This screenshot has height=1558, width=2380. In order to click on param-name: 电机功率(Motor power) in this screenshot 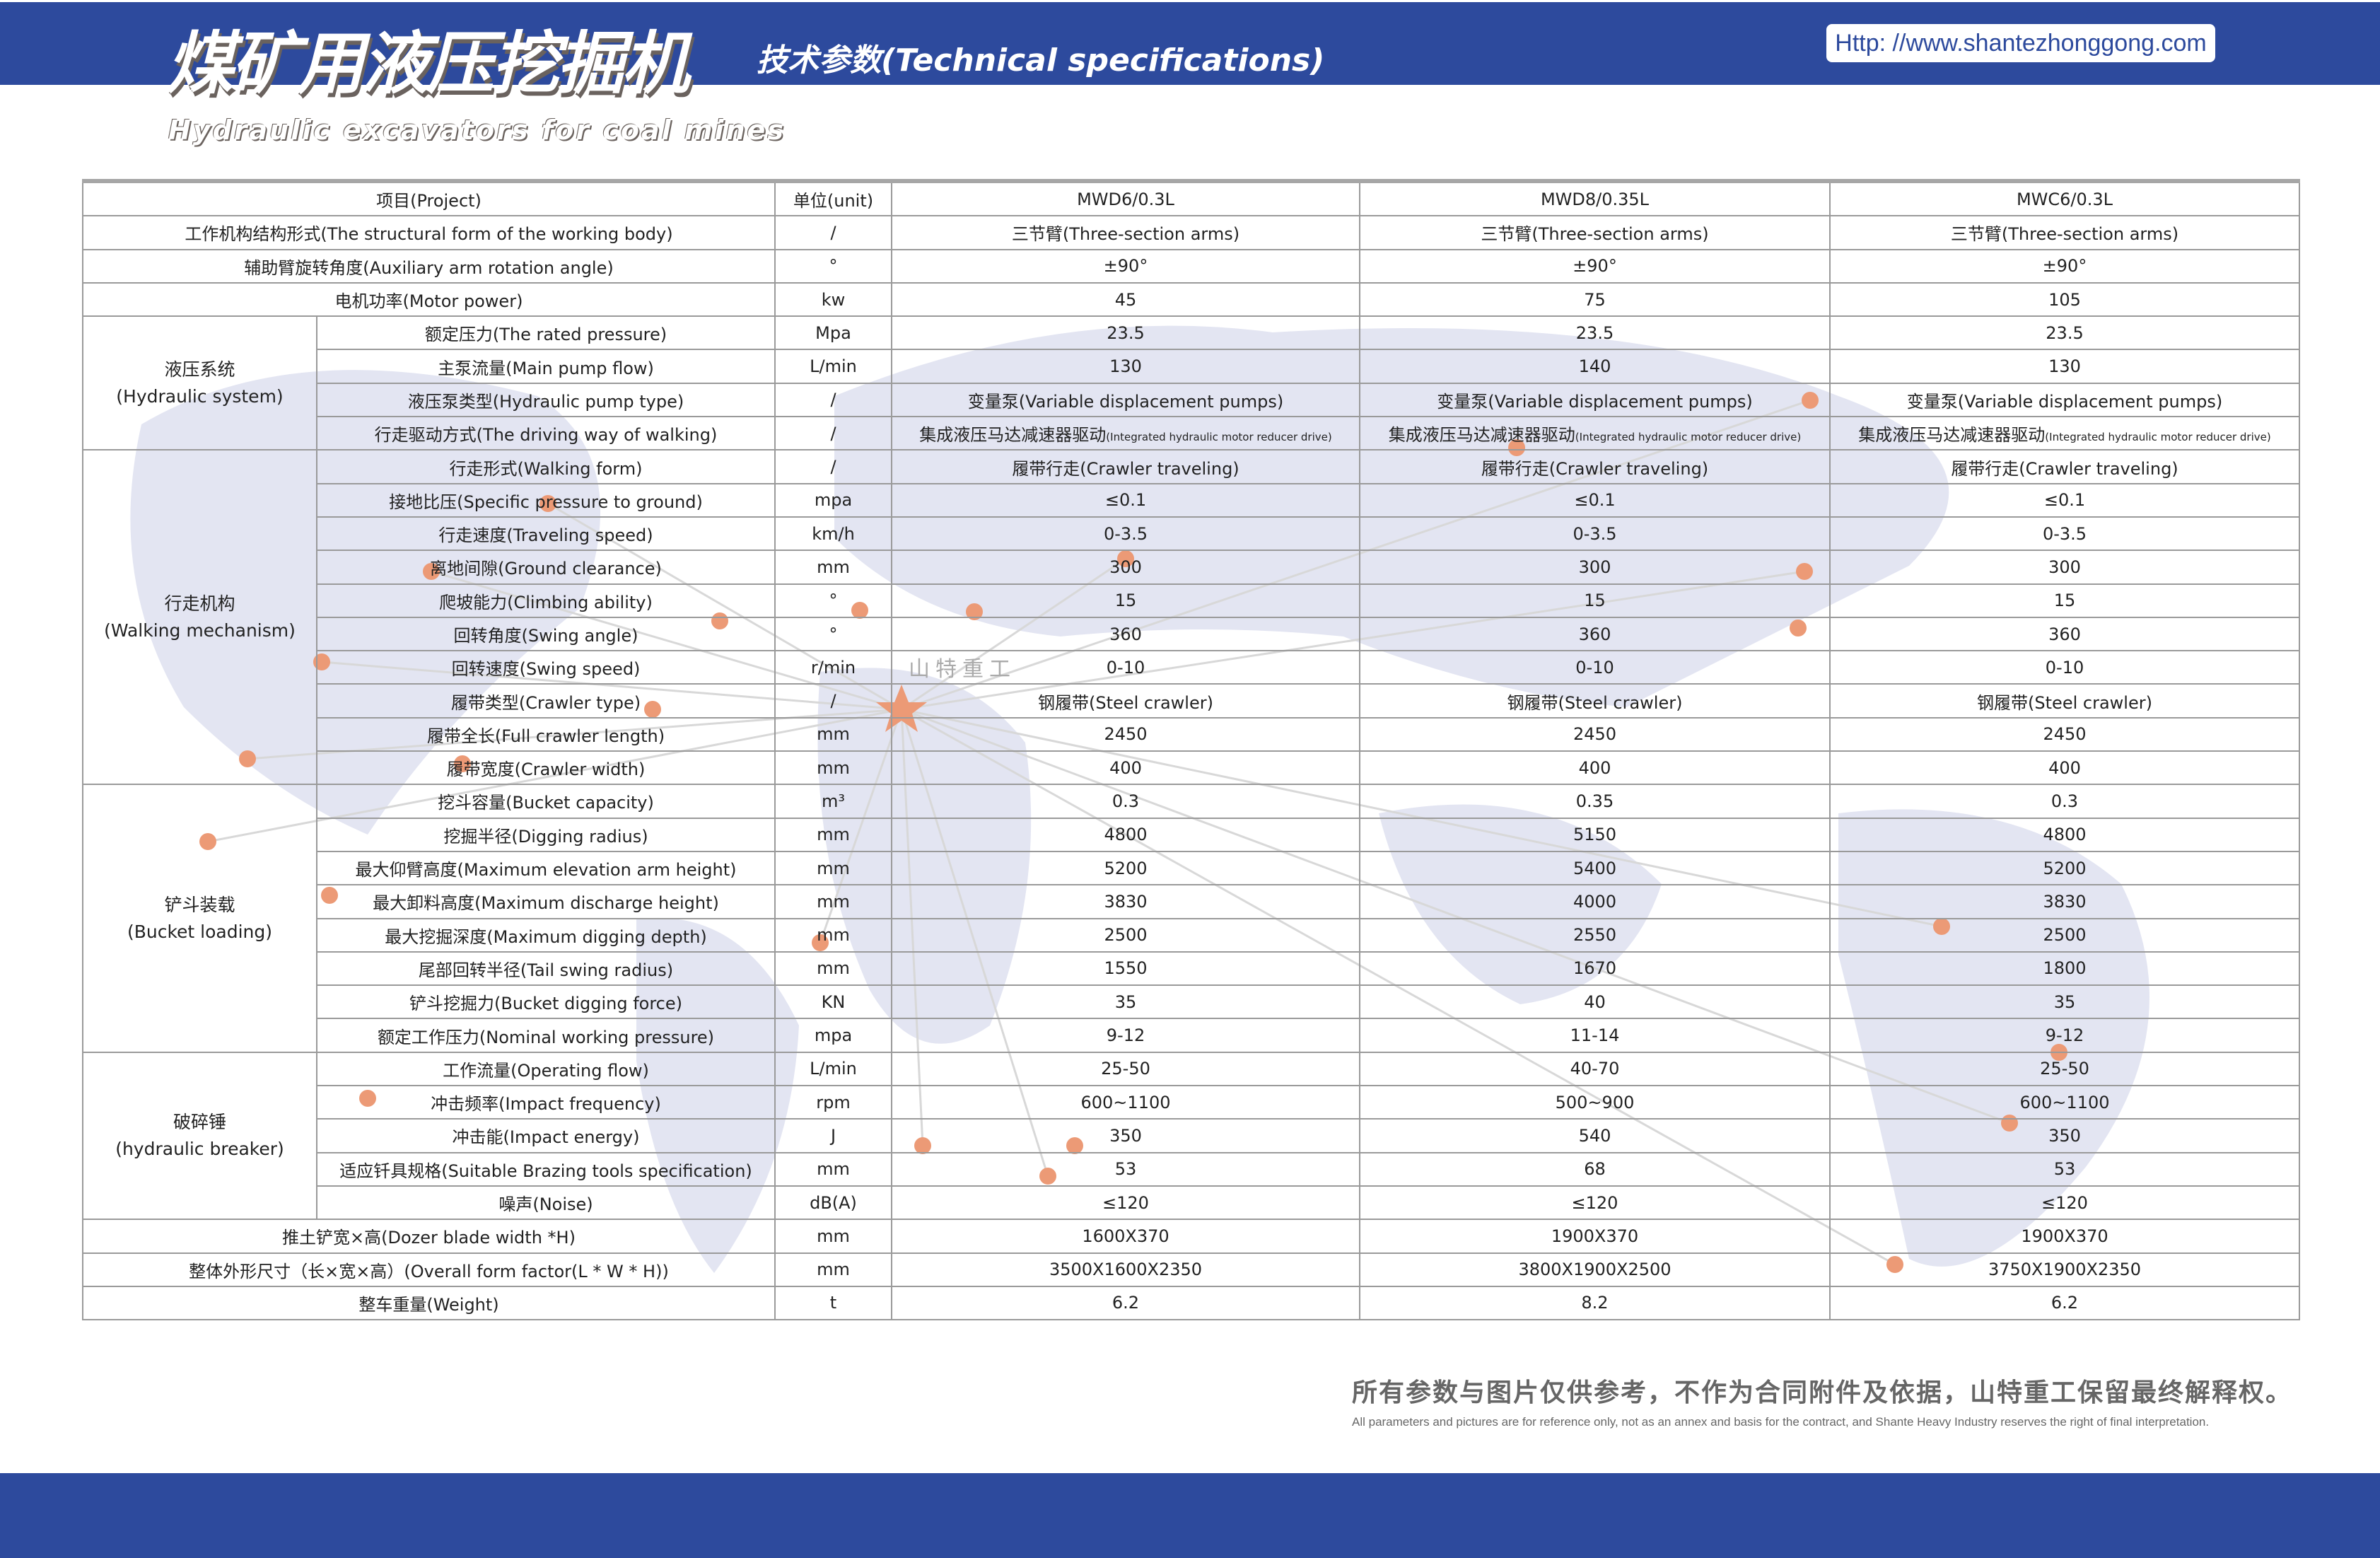, I will do `click(429, 299)`.